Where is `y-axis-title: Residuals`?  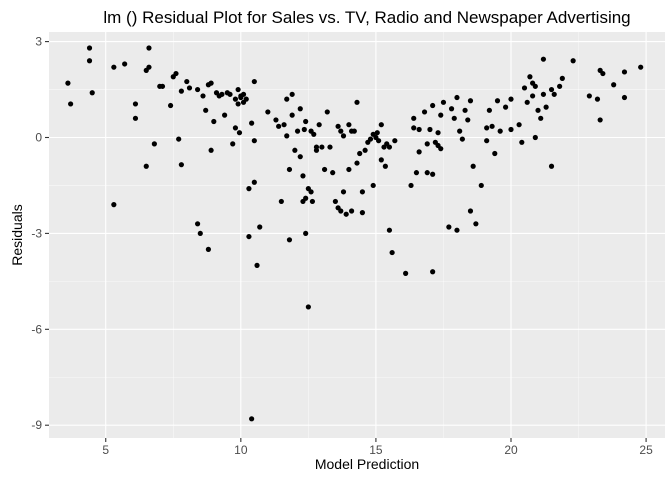 y-axis-title: Residuals is located at coordinates (17, 234).